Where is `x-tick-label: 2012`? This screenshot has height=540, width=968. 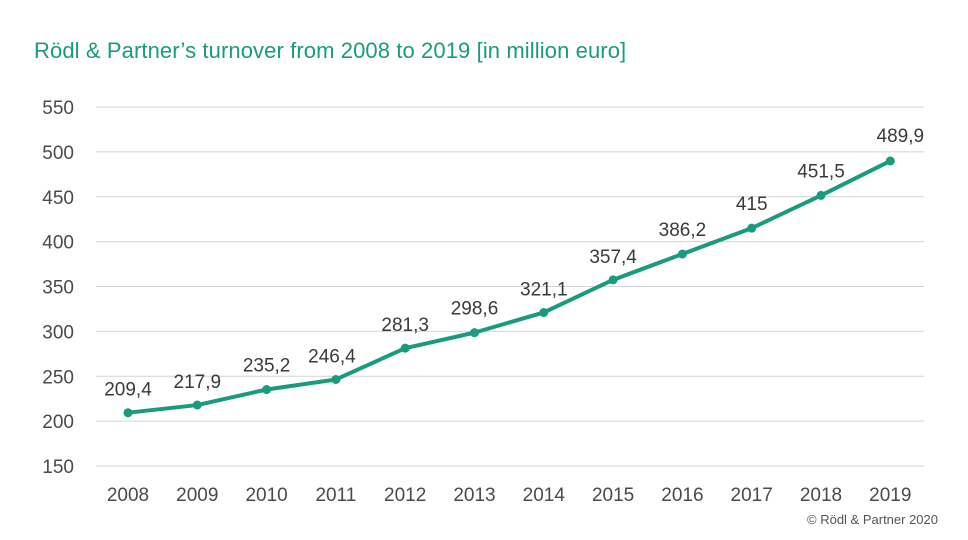 x-tick-label: 2012 is located at coordinates (405, 495).